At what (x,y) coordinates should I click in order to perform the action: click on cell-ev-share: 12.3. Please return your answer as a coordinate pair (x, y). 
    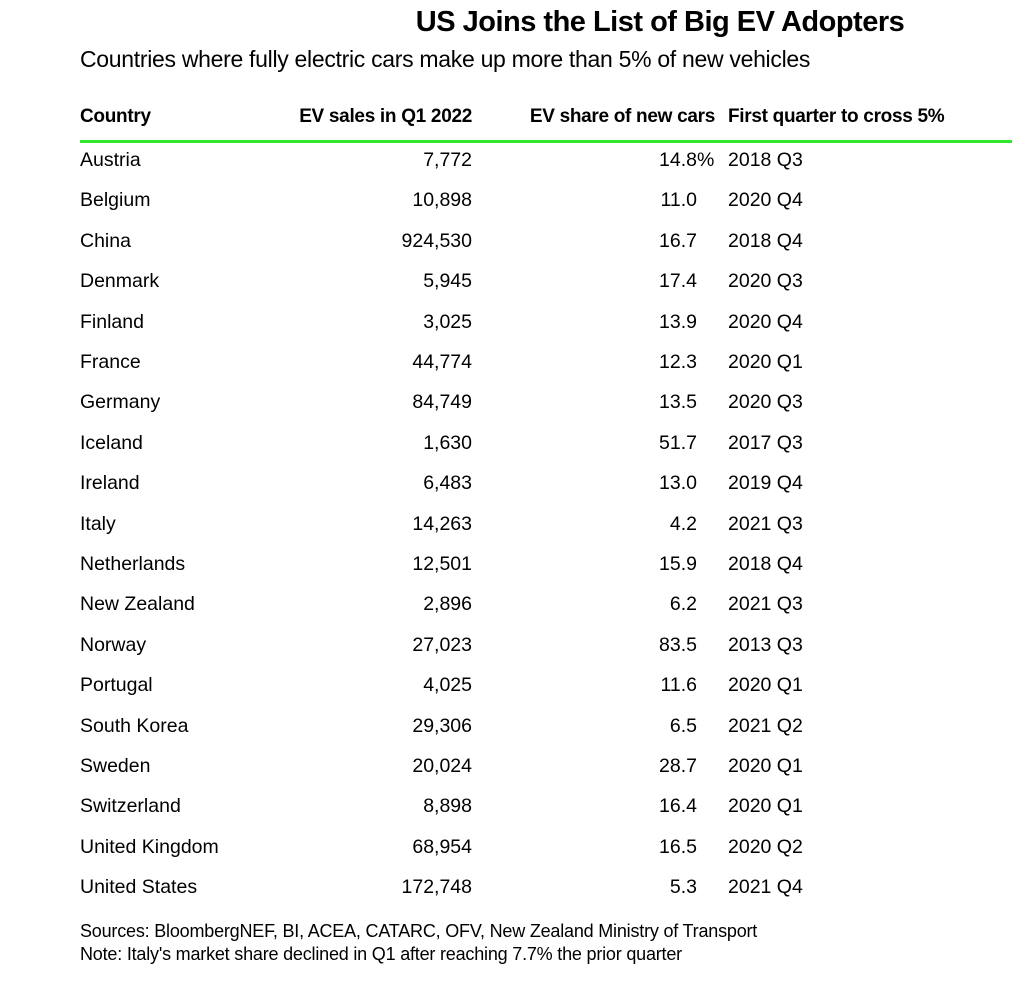
    Looking at the image, I should click on (678, 362).